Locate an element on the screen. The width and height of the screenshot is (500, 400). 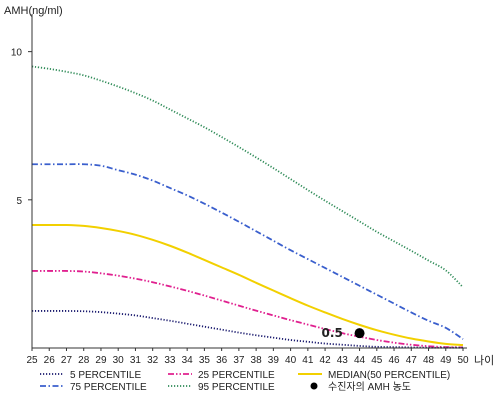
legend-item-5-percentile: 5 PERCENTILE is located at coordinates (90, 375).